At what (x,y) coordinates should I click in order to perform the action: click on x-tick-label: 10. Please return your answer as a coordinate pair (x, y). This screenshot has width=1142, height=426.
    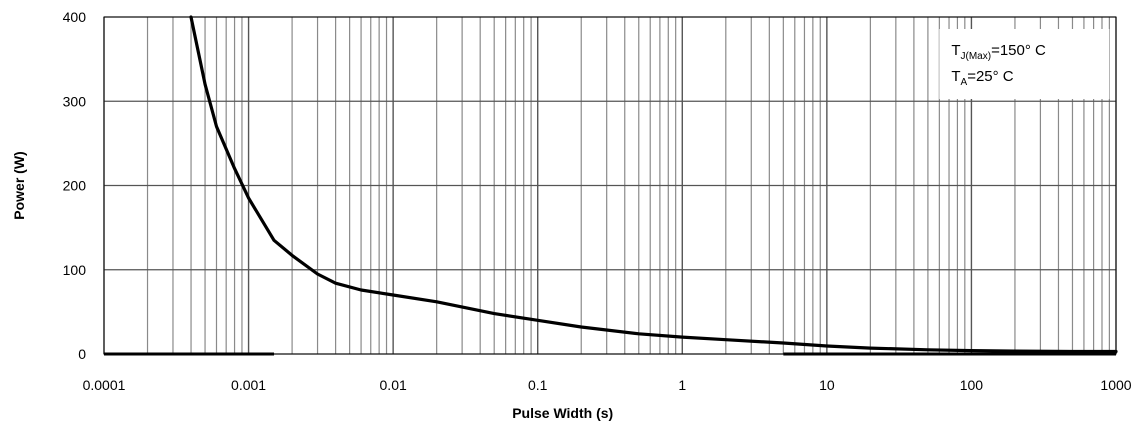
    Looking at the image, I should click on (827, 385).